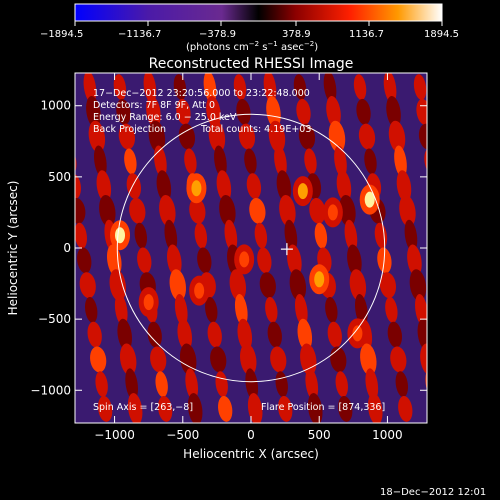 Image resolution: width=500 pixels, height=500 pixels. What do you see at coordinates (165, 117) in the screenshot?
I see `energy-range-text: Energy Range: 6.0 − 25.0 keV` at bounding box center [165, 117].